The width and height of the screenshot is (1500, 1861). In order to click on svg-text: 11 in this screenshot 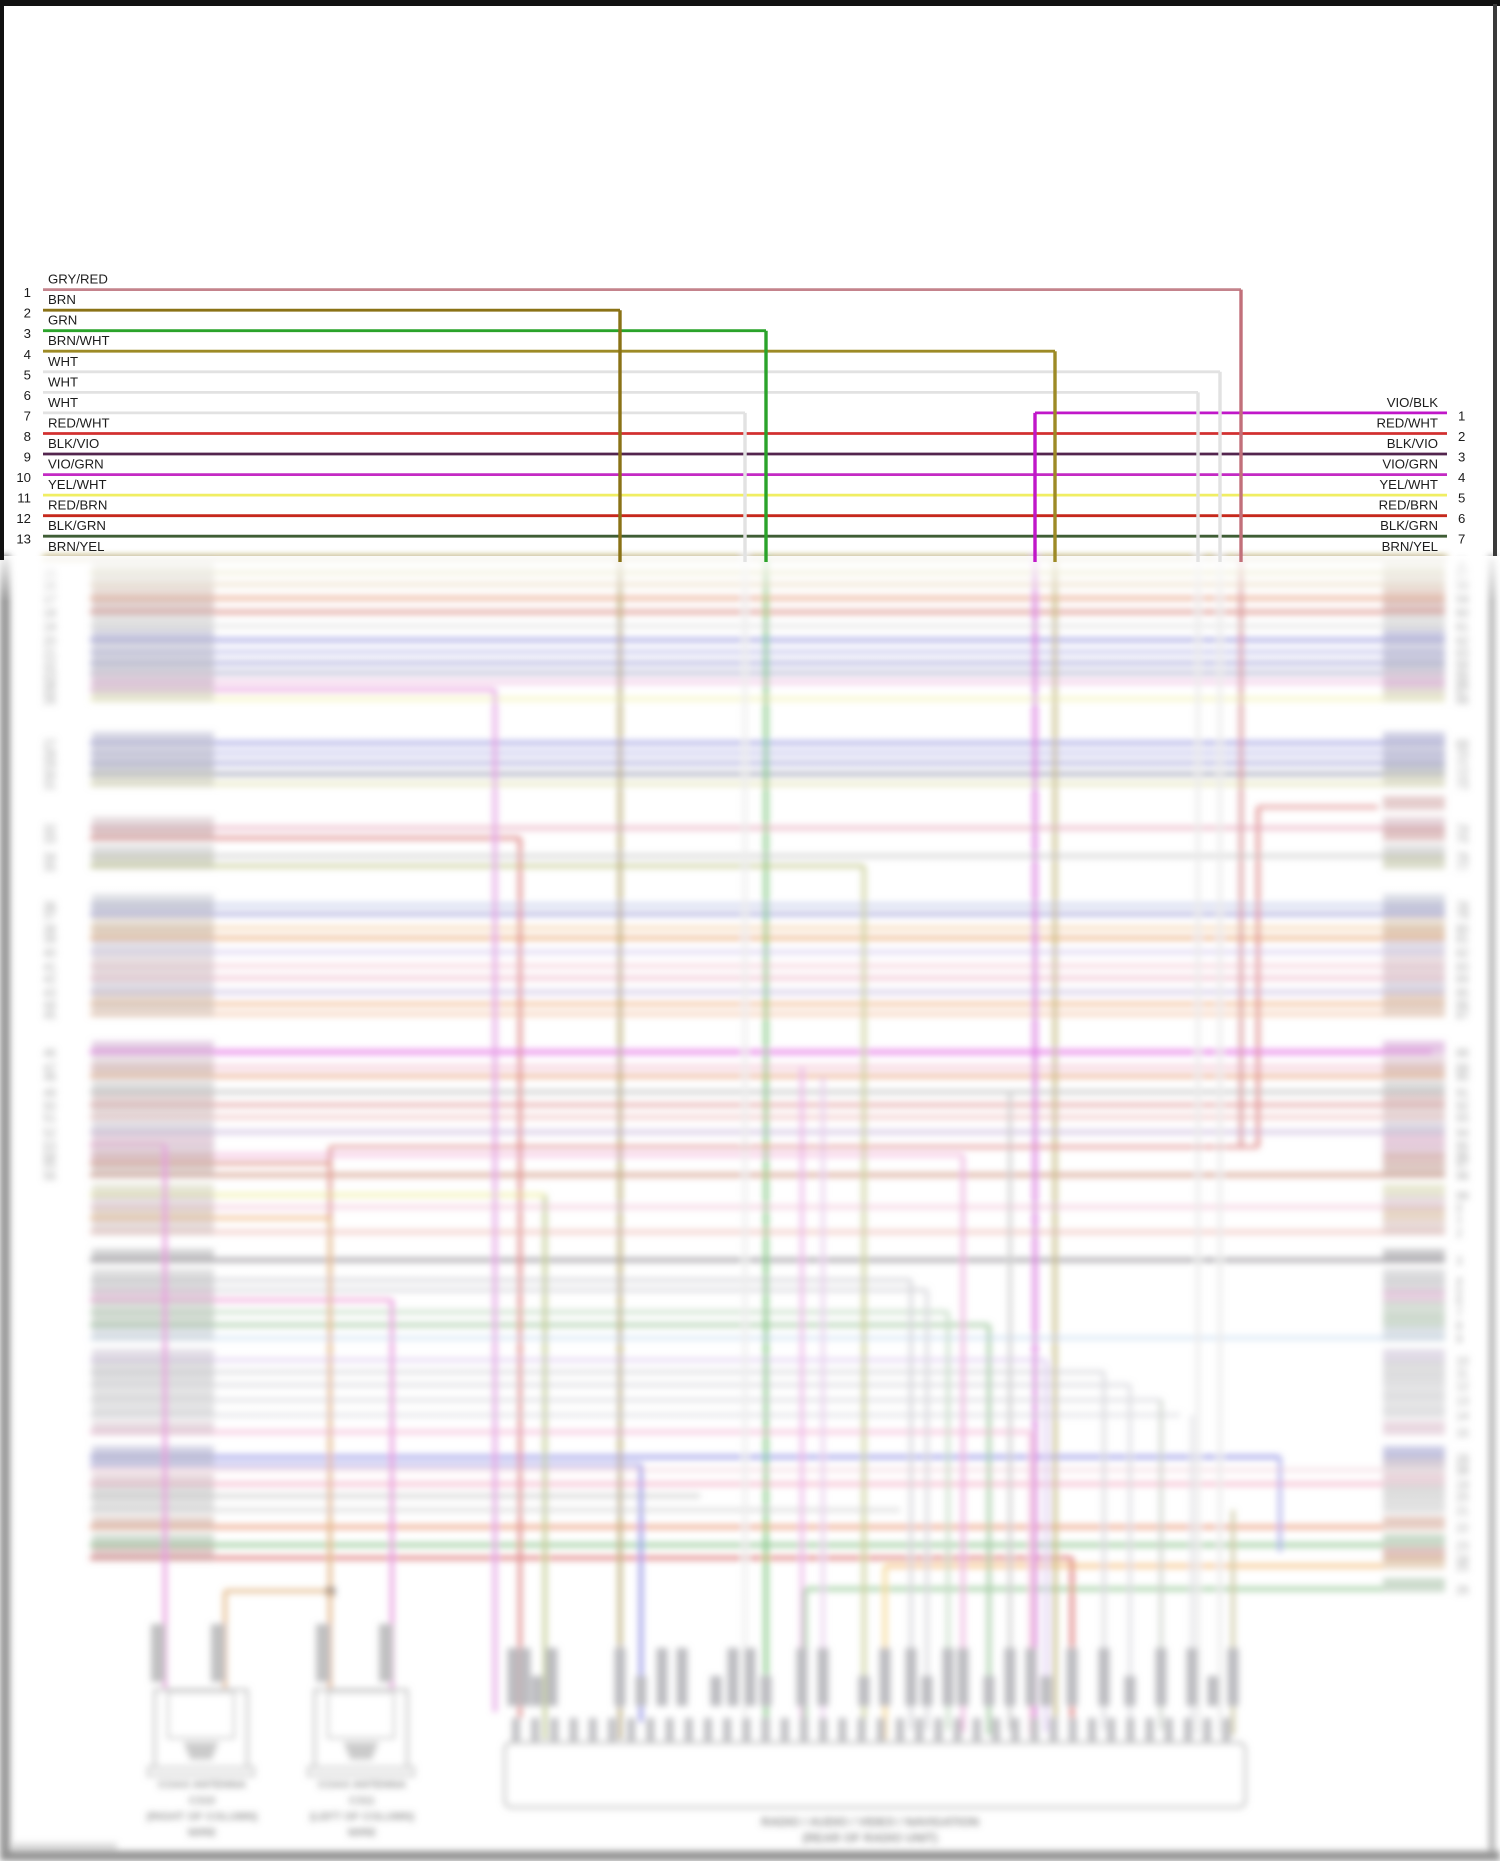, I will do `click(24, 498)`.